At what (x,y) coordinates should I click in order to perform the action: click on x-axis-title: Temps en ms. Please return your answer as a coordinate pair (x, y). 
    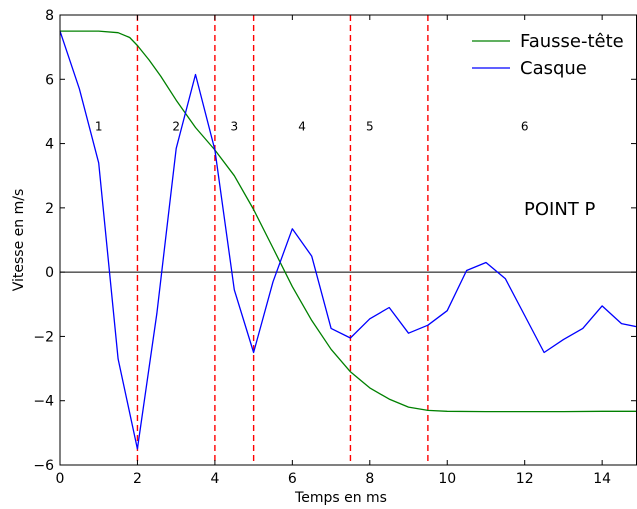
    Looking at the image, I should click on (340, 498).